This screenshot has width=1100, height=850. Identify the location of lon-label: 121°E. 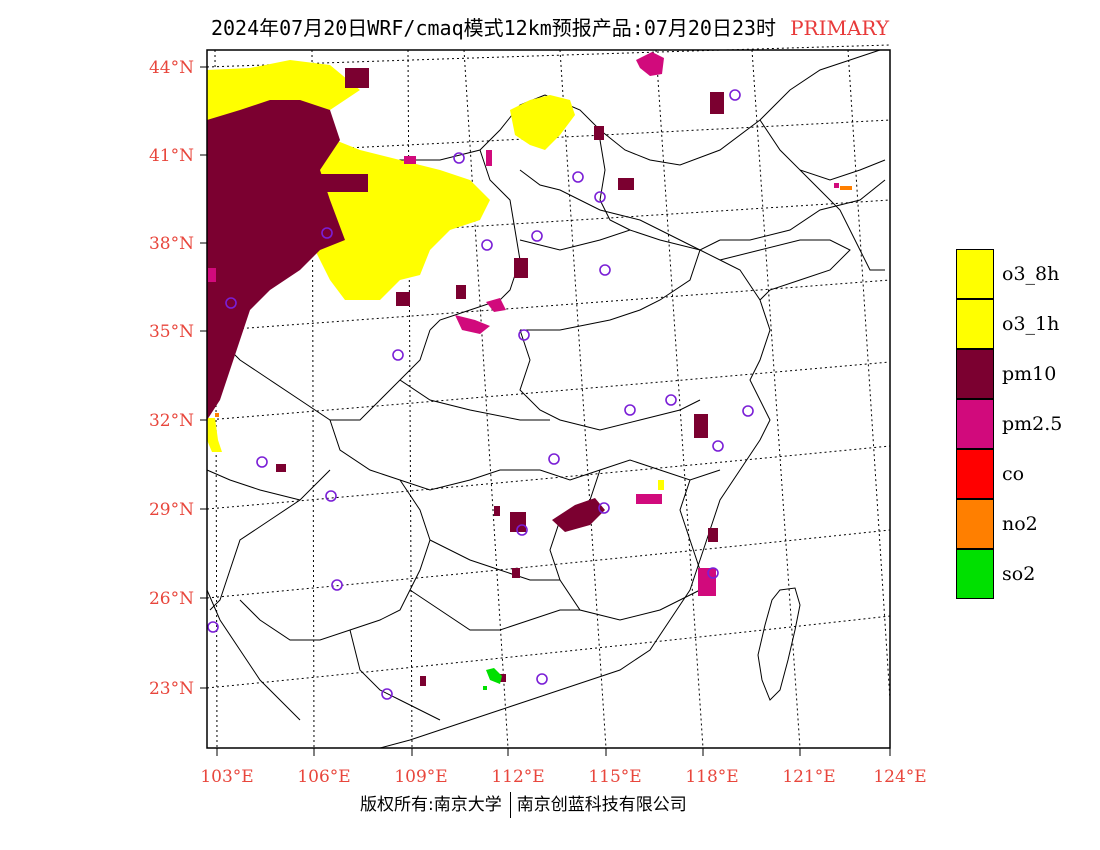
(808, 777).